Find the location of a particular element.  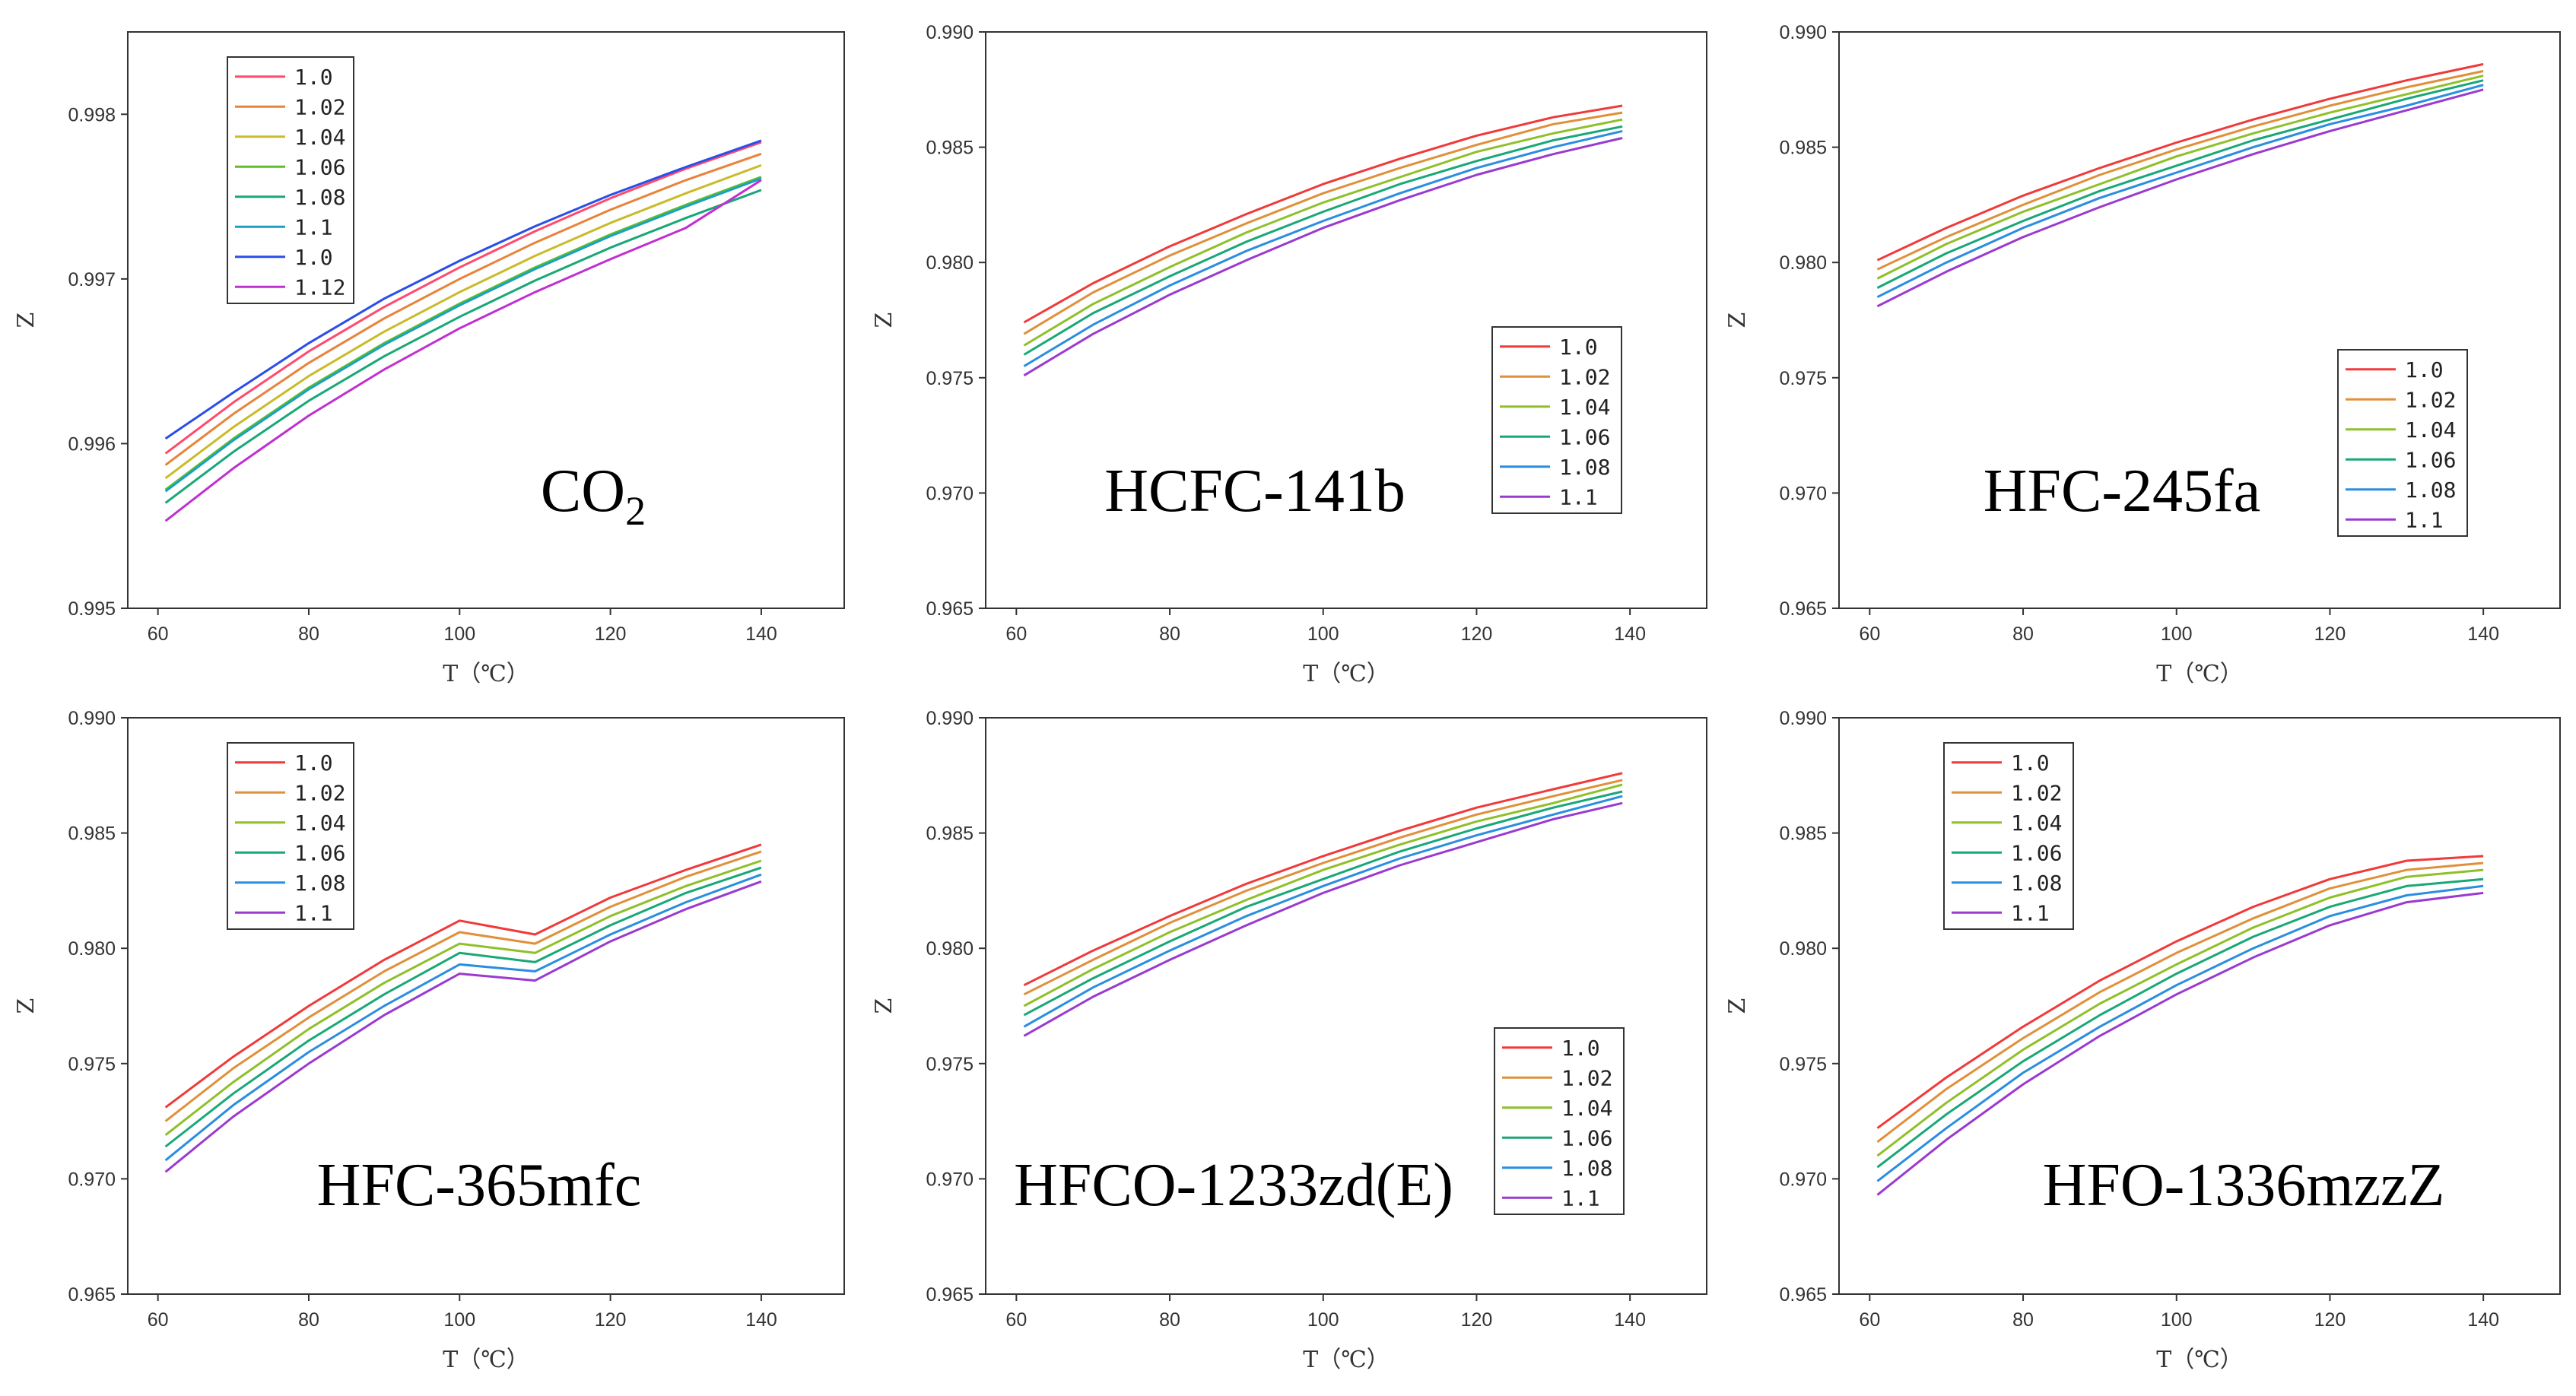

compound-name: HCFC-141b is located at coordinates (1255, 491).